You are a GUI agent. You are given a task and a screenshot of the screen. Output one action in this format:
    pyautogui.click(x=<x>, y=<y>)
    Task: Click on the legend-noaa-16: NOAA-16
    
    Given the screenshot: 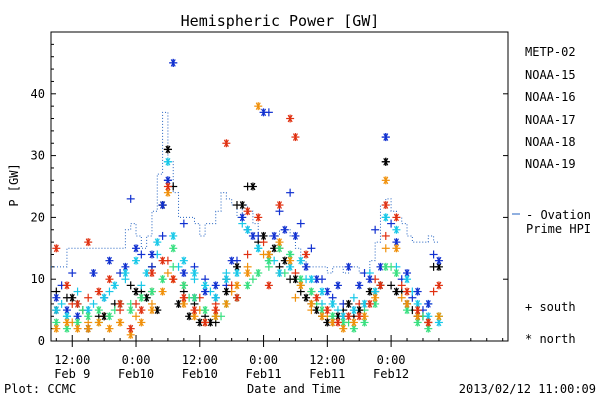 What is the action you would take?
    pyautogui.click(x=550, y=97)
    